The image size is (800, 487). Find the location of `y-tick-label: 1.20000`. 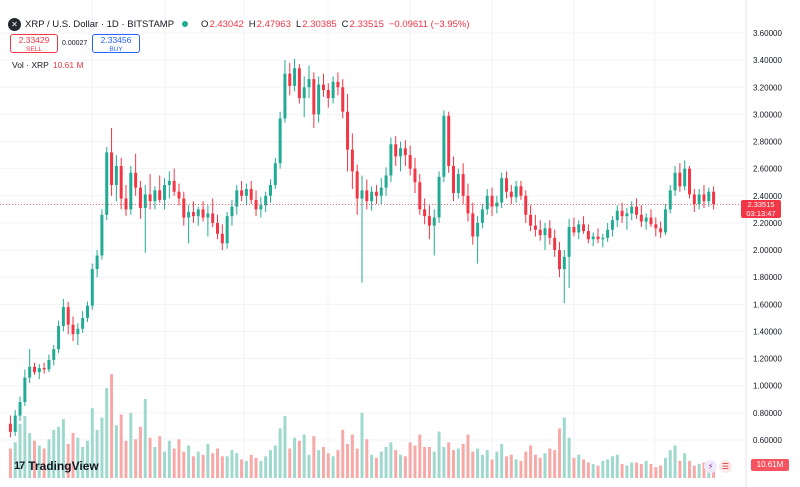

y-tick-label: 1.20000 is located at coordinates (767, 359).